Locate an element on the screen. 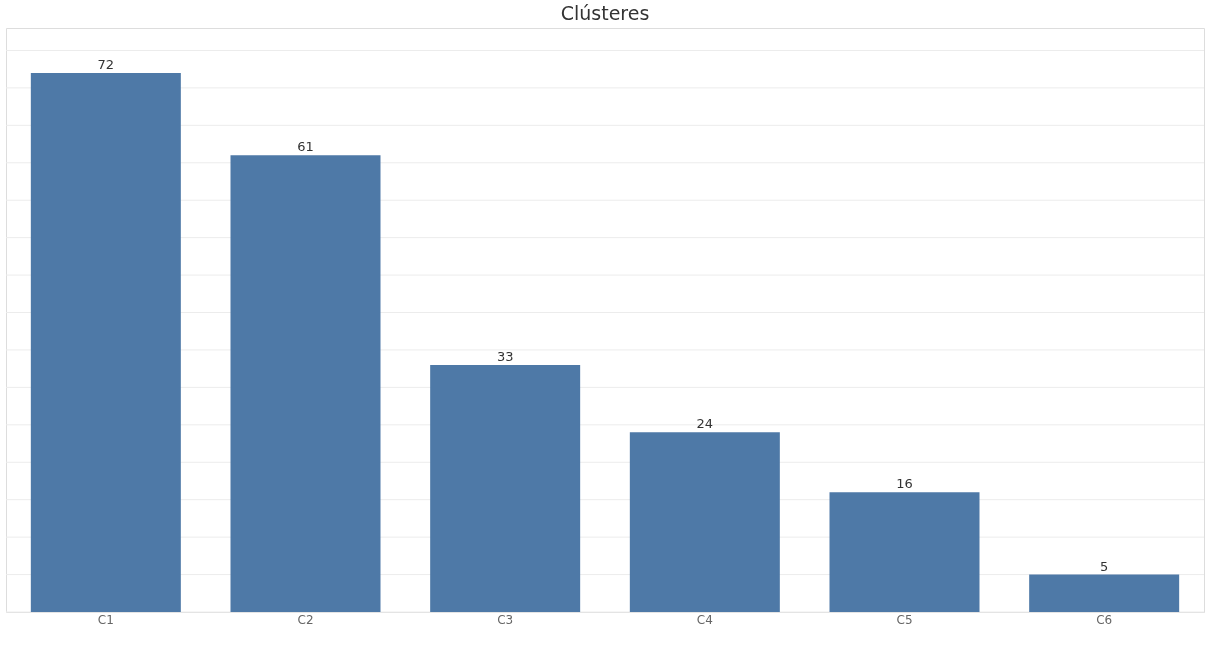 The height and width of the screenshot is (646, 1224). x-tick-label: C5 is located at coordinates (904, 619).